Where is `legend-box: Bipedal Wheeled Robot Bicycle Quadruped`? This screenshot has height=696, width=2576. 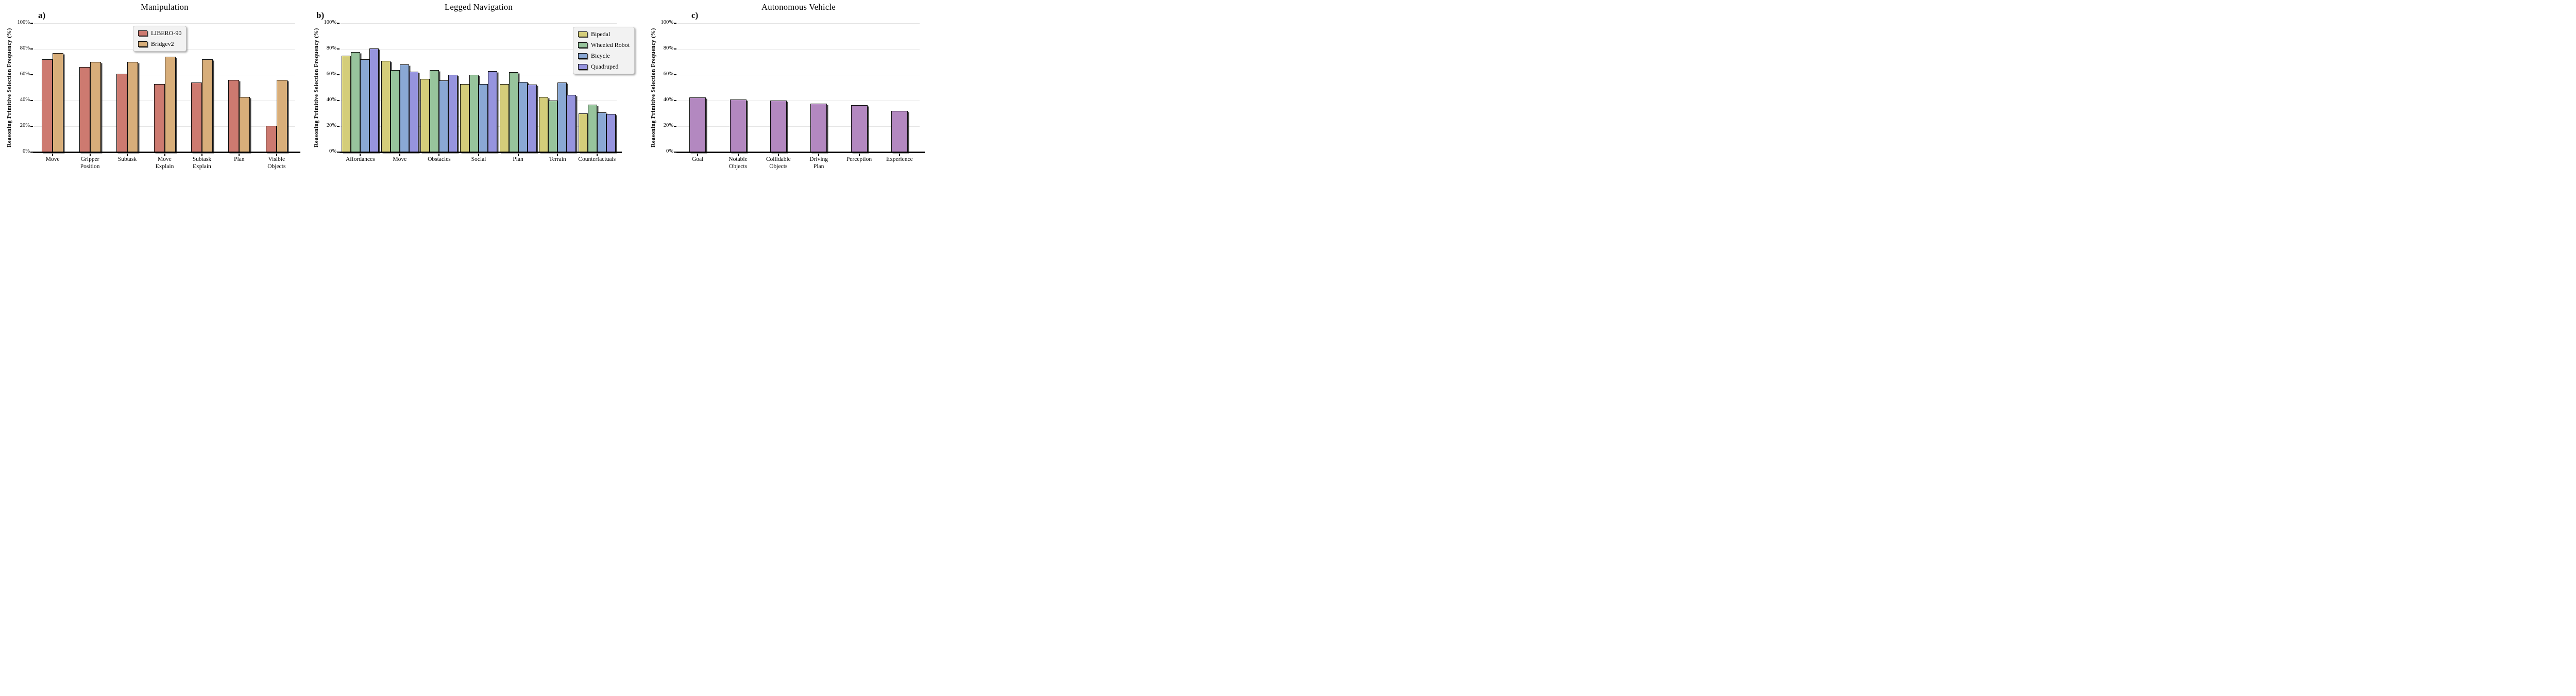
legend-box: Bipedal Wheeled Robot Bicycle Quadruped is located at coordinates (604, 50).